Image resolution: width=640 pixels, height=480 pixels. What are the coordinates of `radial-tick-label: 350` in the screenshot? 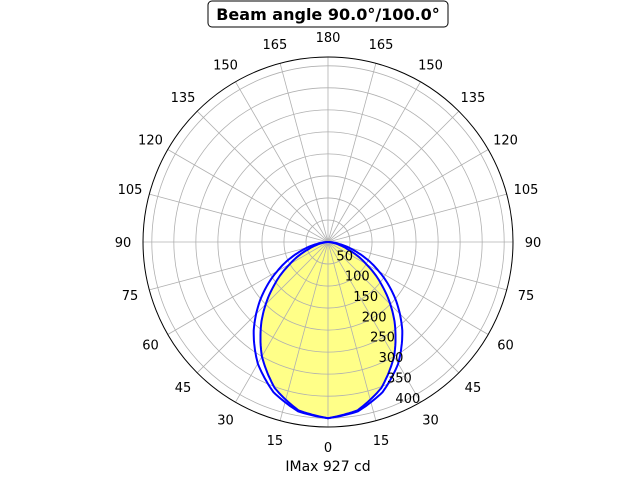 It's located at (399, 378).